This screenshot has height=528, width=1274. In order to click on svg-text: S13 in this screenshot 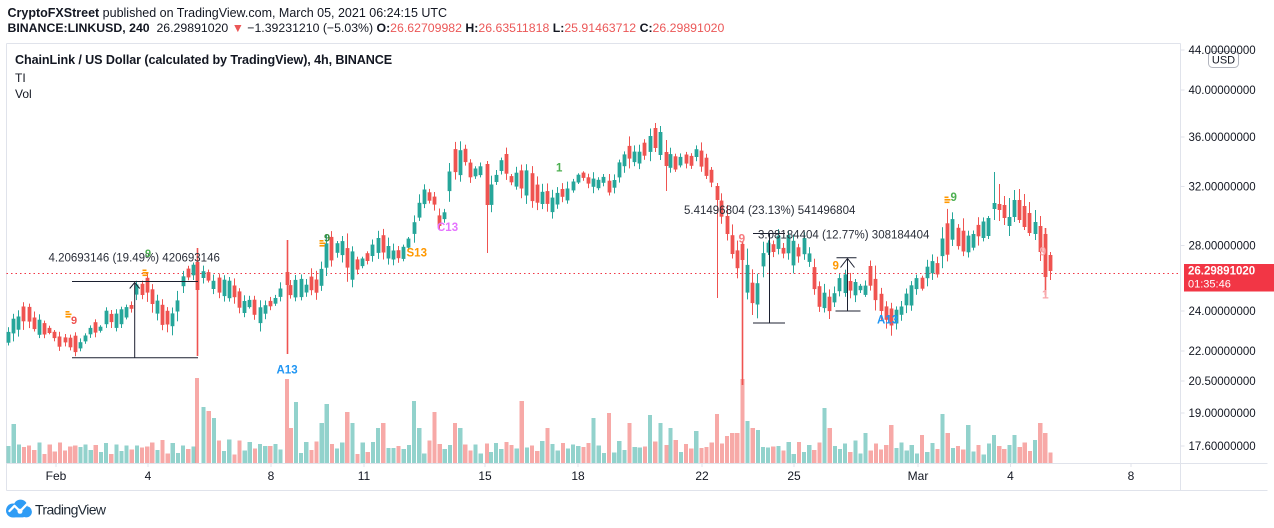, I will do `click(417, 254)`.